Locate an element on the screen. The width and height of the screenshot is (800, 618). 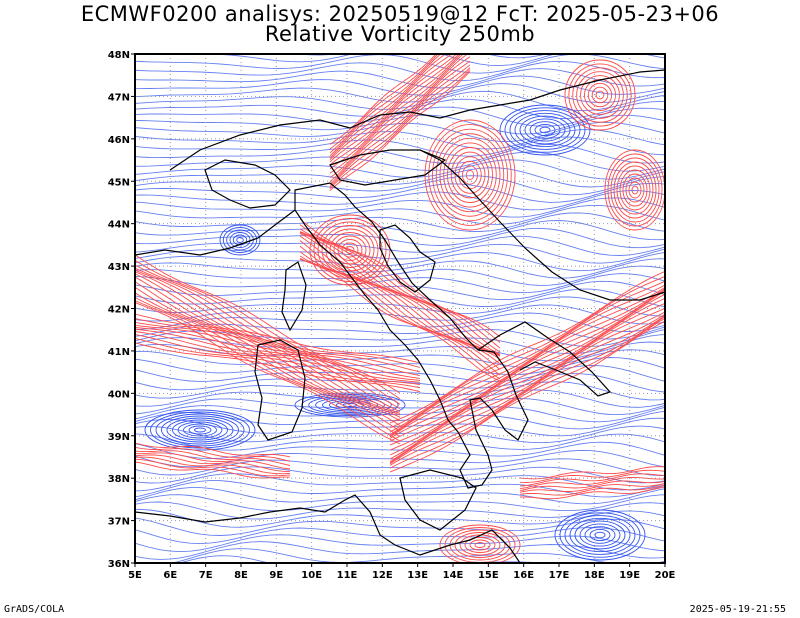
lon-label-9E: 9E is located at coordinates (276, 575).